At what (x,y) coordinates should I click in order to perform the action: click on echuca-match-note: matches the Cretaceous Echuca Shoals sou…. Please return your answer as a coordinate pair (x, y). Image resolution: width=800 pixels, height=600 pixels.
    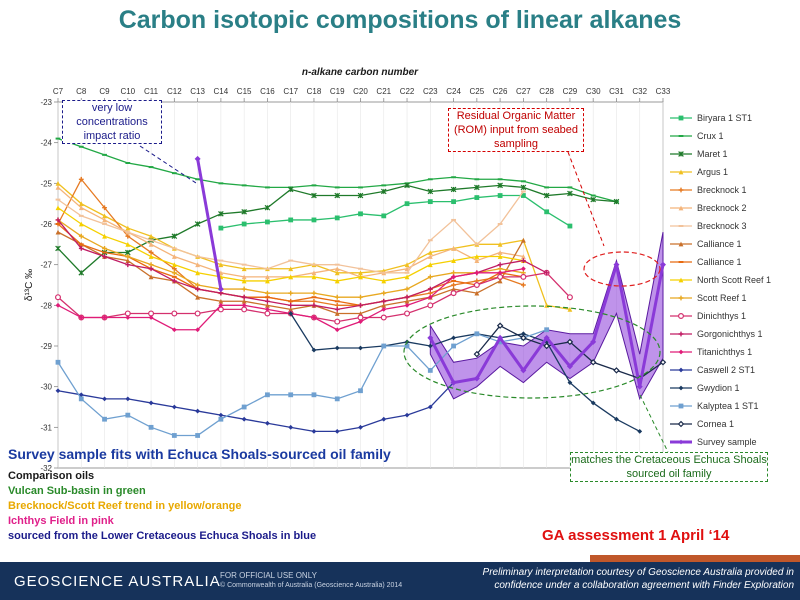
    Looking at the image, I should click on (669, 467).